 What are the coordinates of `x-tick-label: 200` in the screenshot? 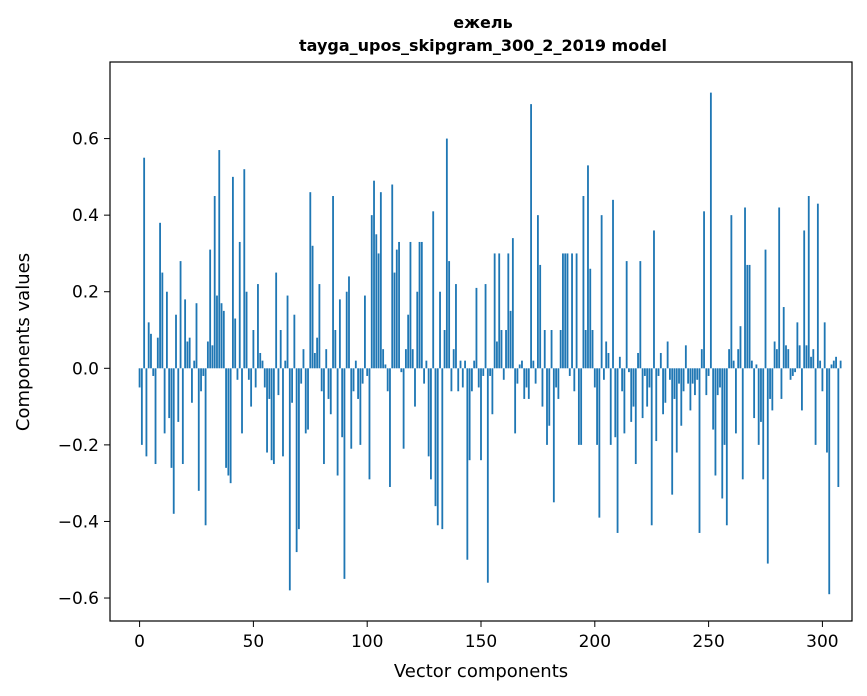 It's located at (595, 642).